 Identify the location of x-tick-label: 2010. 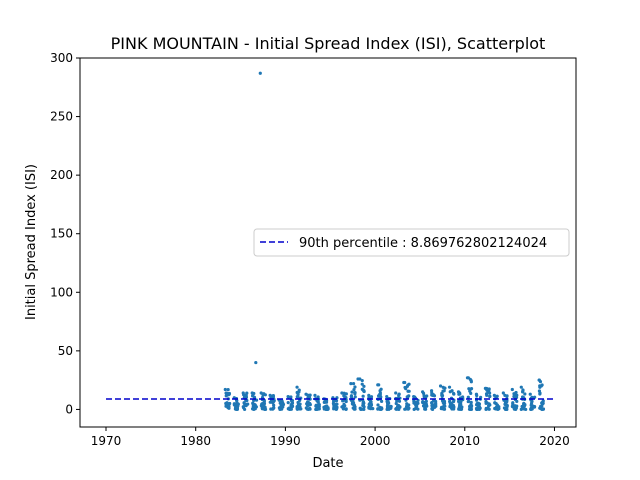
(465, 441).